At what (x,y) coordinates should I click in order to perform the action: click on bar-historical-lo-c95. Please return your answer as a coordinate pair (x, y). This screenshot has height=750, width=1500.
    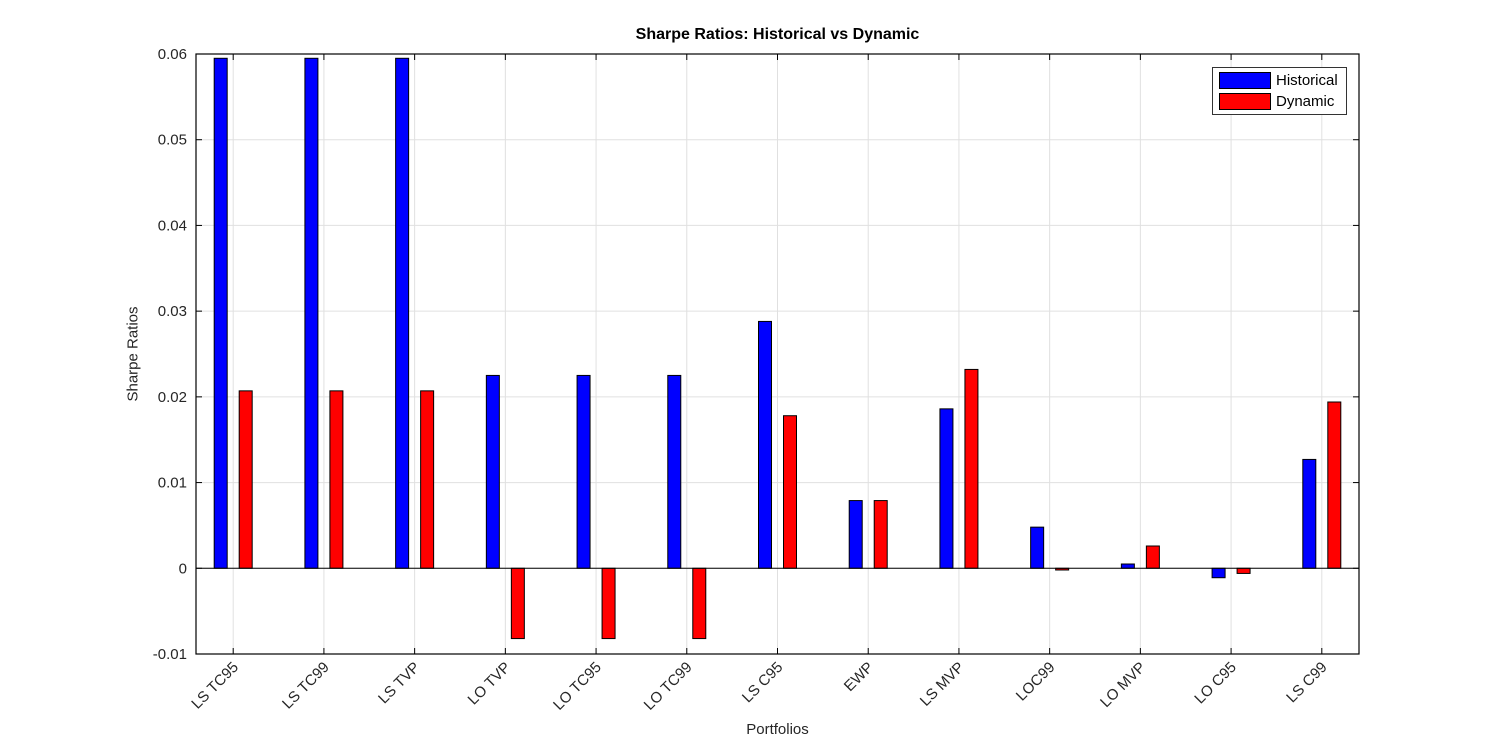
    Looking at the image, I should click on (1218, 573).